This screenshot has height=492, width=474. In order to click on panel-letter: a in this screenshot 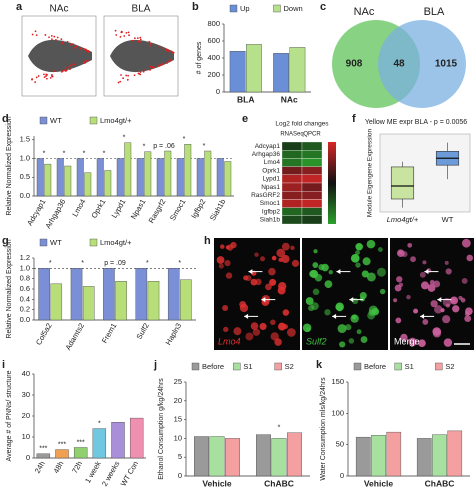, I will do `click(19, 7)`.